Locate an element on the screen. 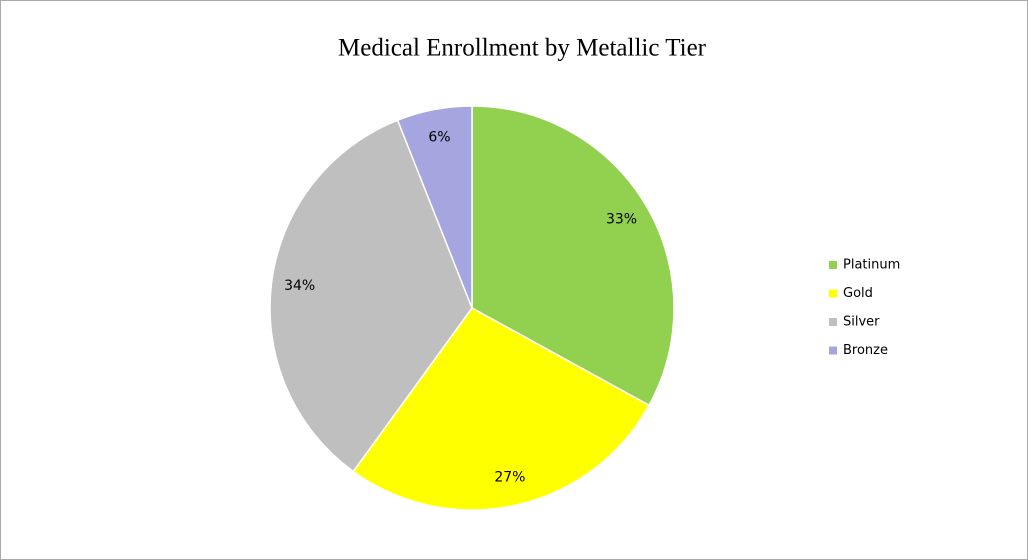  data-label: 33% is located at coordinates (621, 220).